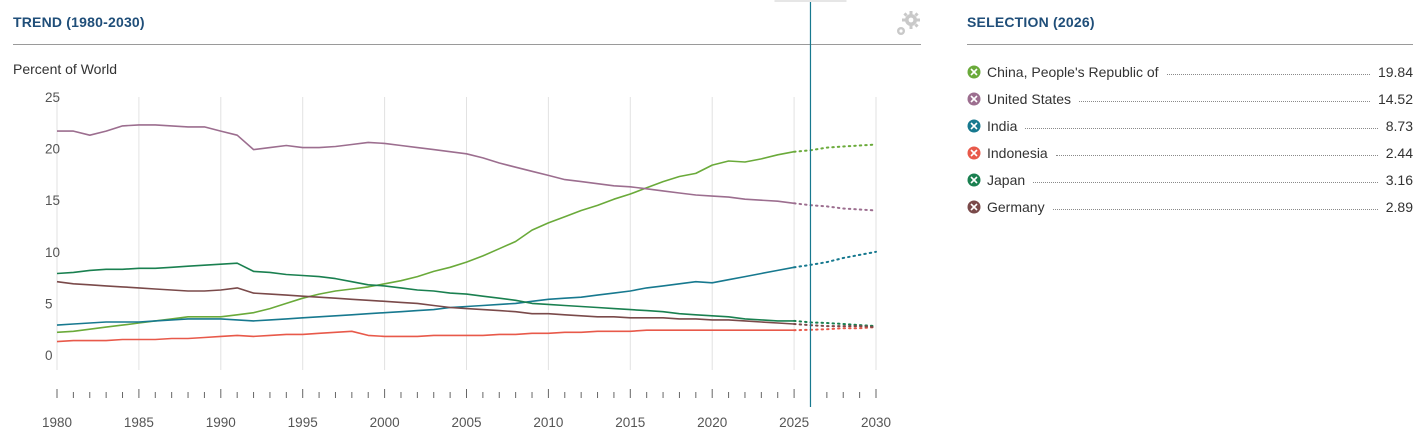 The width and height of the screenshot is (1425, 432). What do you see at coordinates (630, 422) in the screenshot?
I see `x-tick-label: 2015` at bounding box center [630, 422].